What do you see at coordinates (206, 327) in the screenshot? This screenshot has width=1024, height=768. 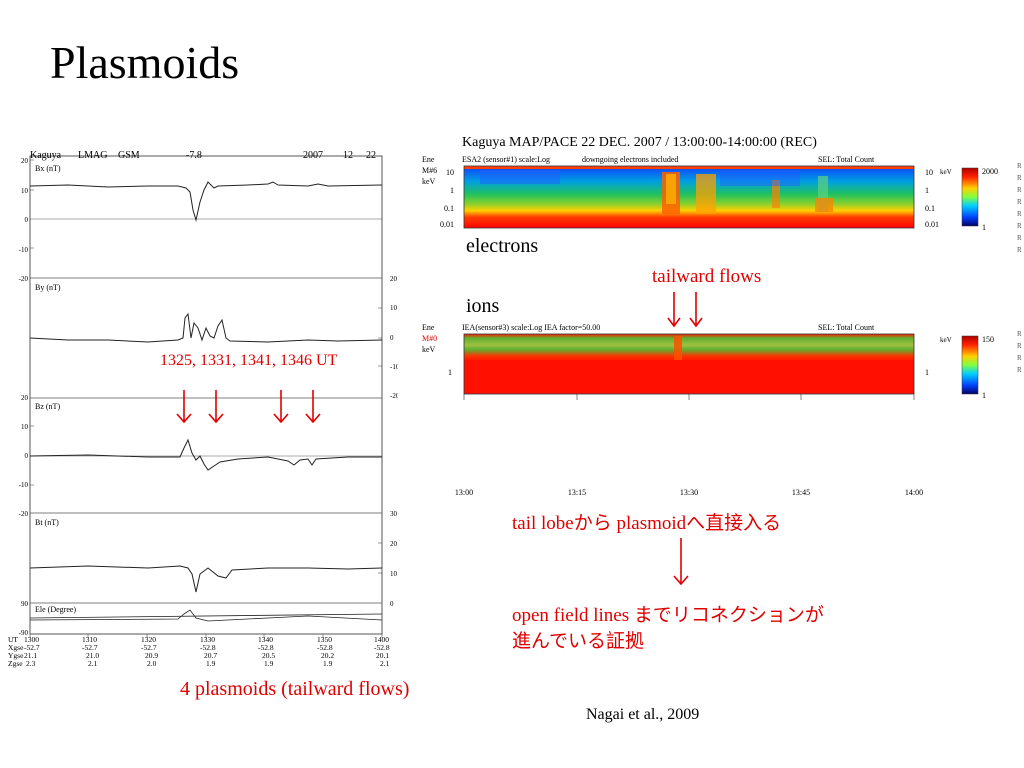 I see `by-trace` at bounding box center [206, 327].